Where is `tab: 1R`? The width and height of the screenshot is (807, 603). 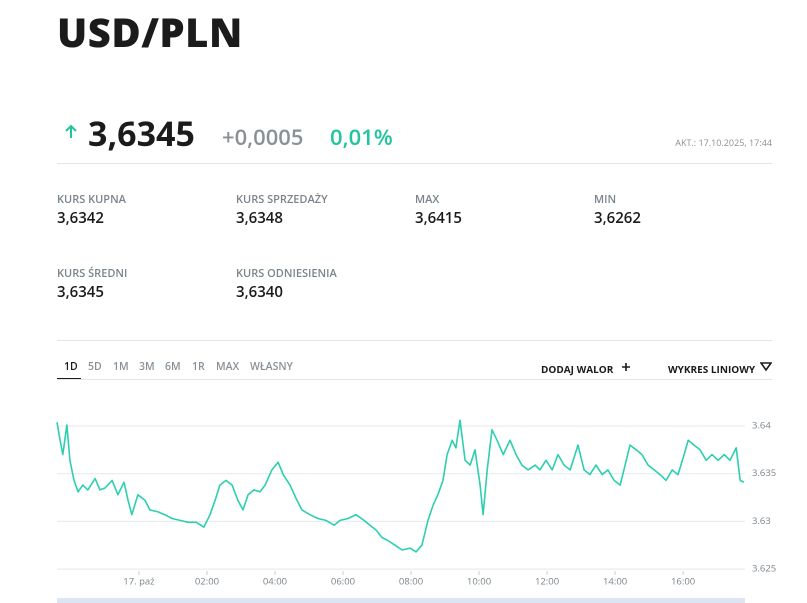 tab: 1R is located at coordinates (198, 367).